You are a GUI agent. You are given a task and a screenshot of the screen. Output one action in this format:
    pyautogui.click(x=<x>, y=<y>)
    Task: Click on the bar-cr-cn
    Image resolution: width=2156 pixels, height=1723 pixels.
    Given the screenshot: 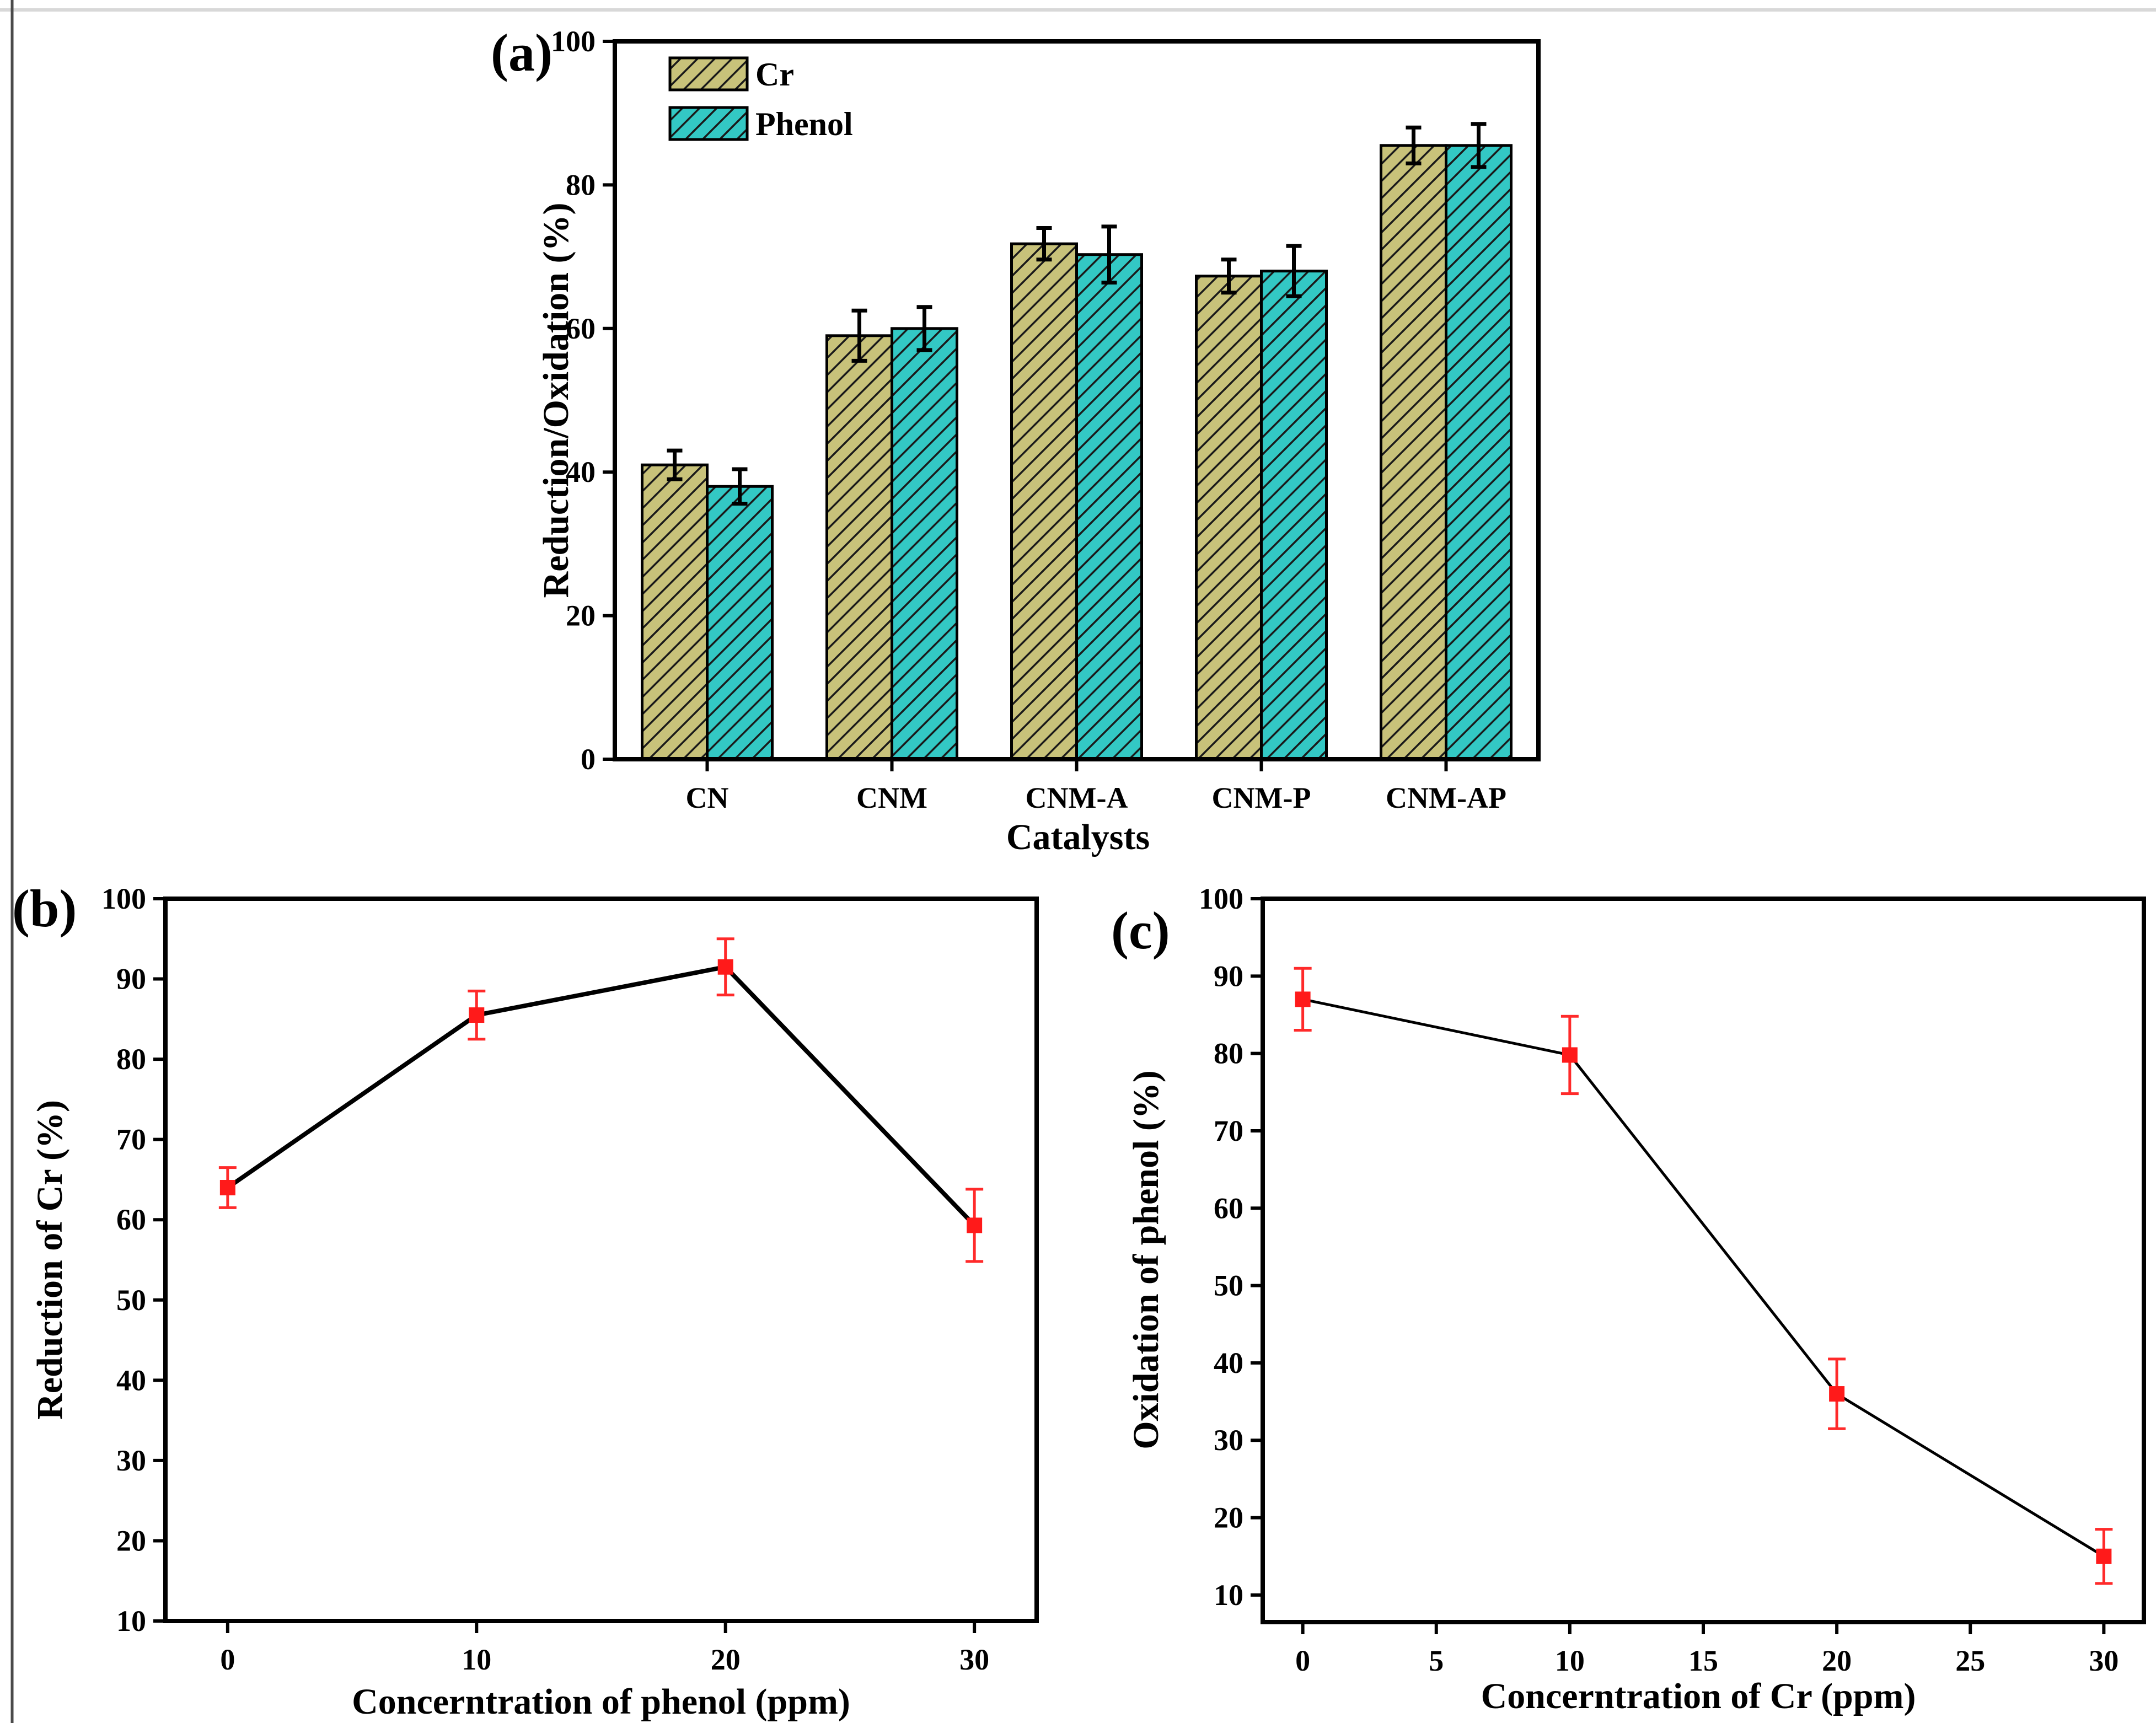 What is the action you would take?
    pyautogui.click(x=675, y=612)
    